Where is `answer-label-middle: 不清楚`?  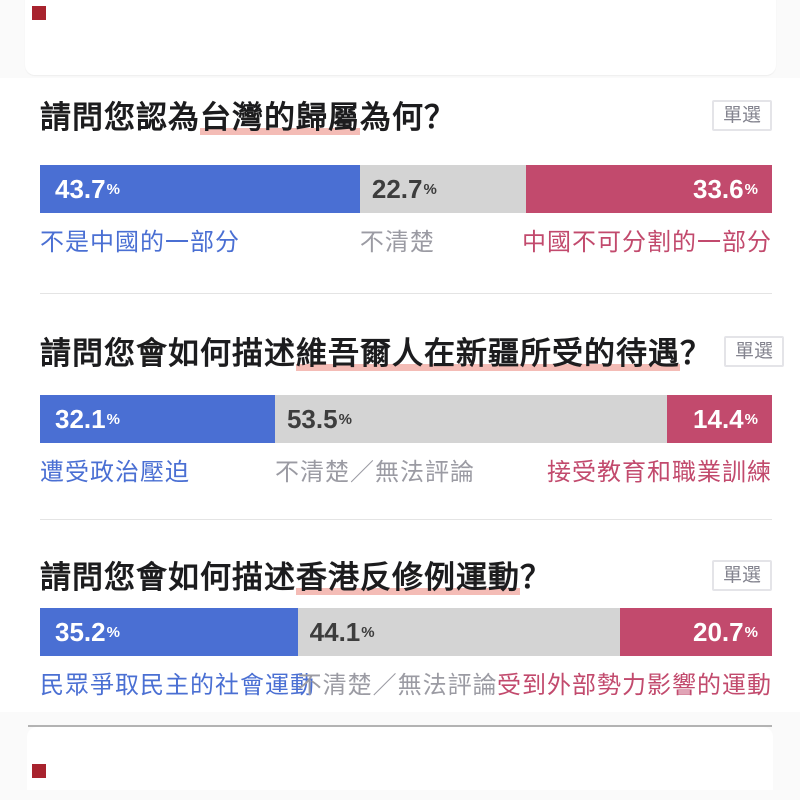 answer-label-middle: 不清楚 is located at coordinates (397, 242).